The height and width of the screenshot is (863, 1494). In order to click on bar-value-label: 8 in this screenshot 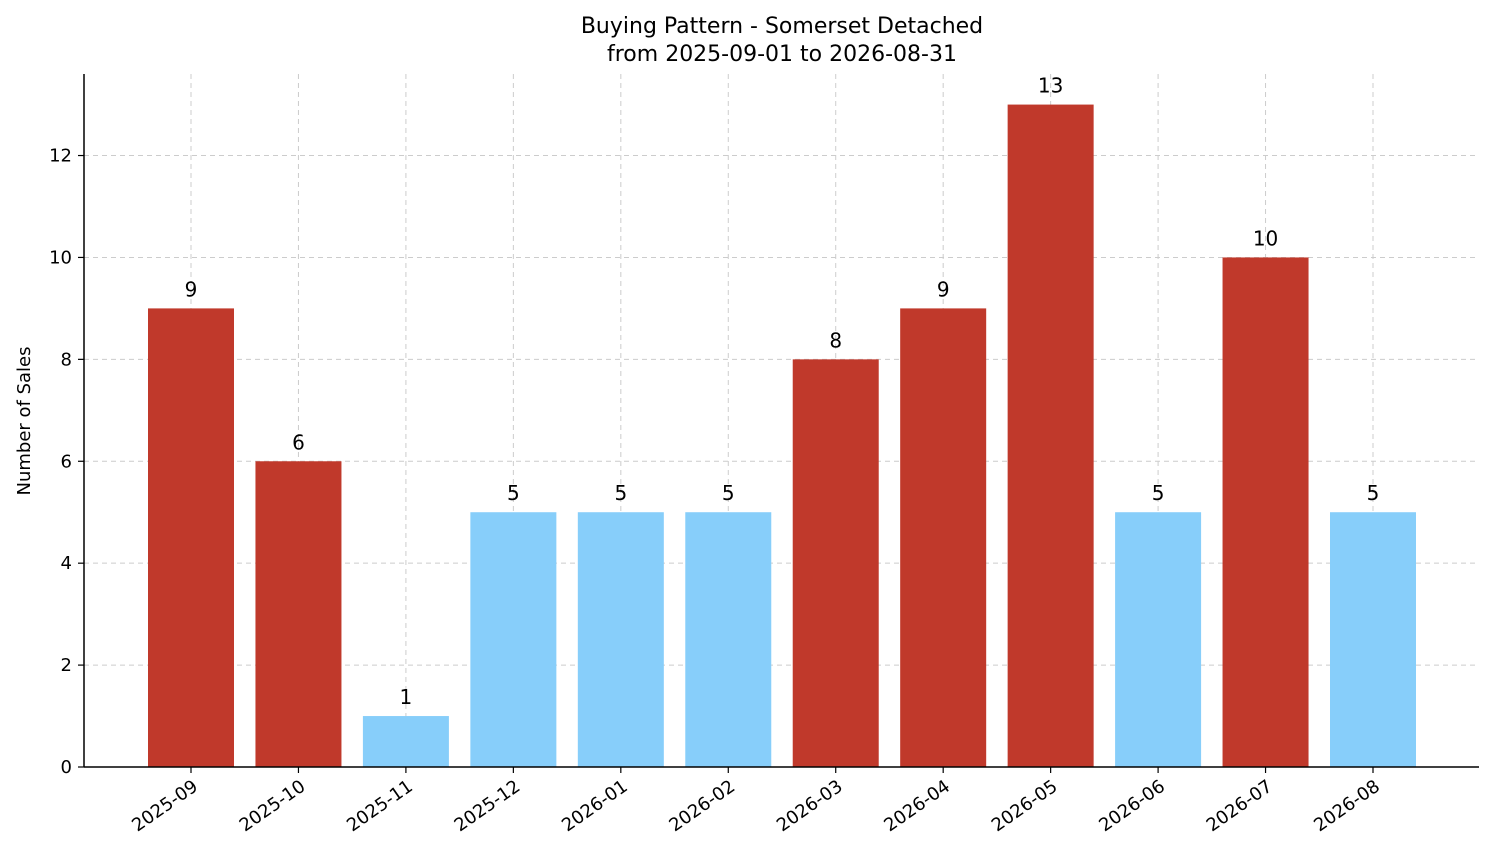, I will do `click(835, 340)`.